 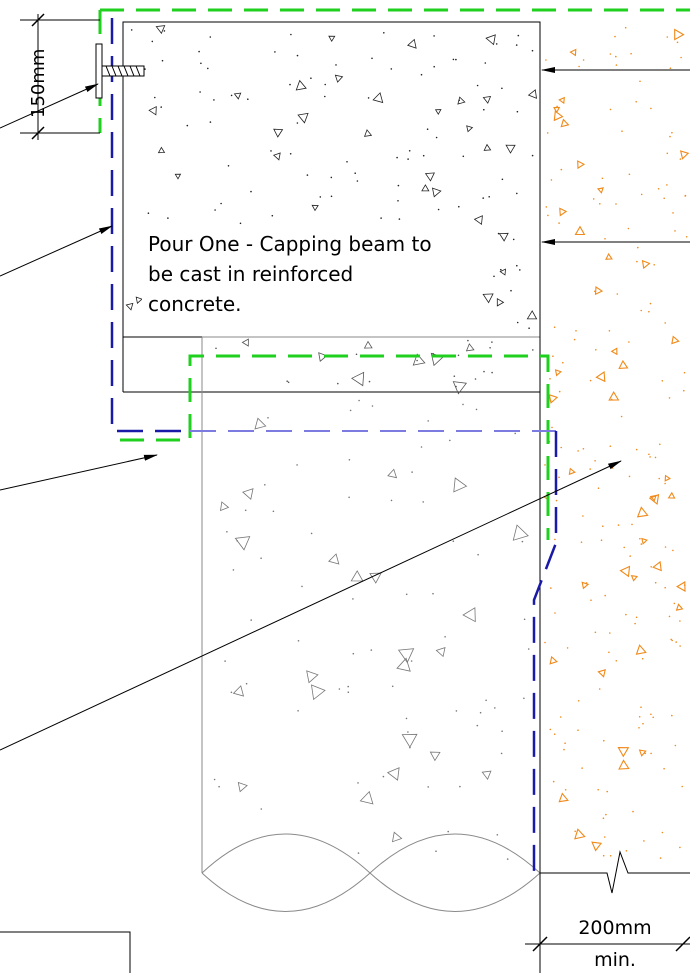 What do you see at coordinates (615, 872) in the screenshot?
I see `break-line-icon` at bounding box center [615, 872].